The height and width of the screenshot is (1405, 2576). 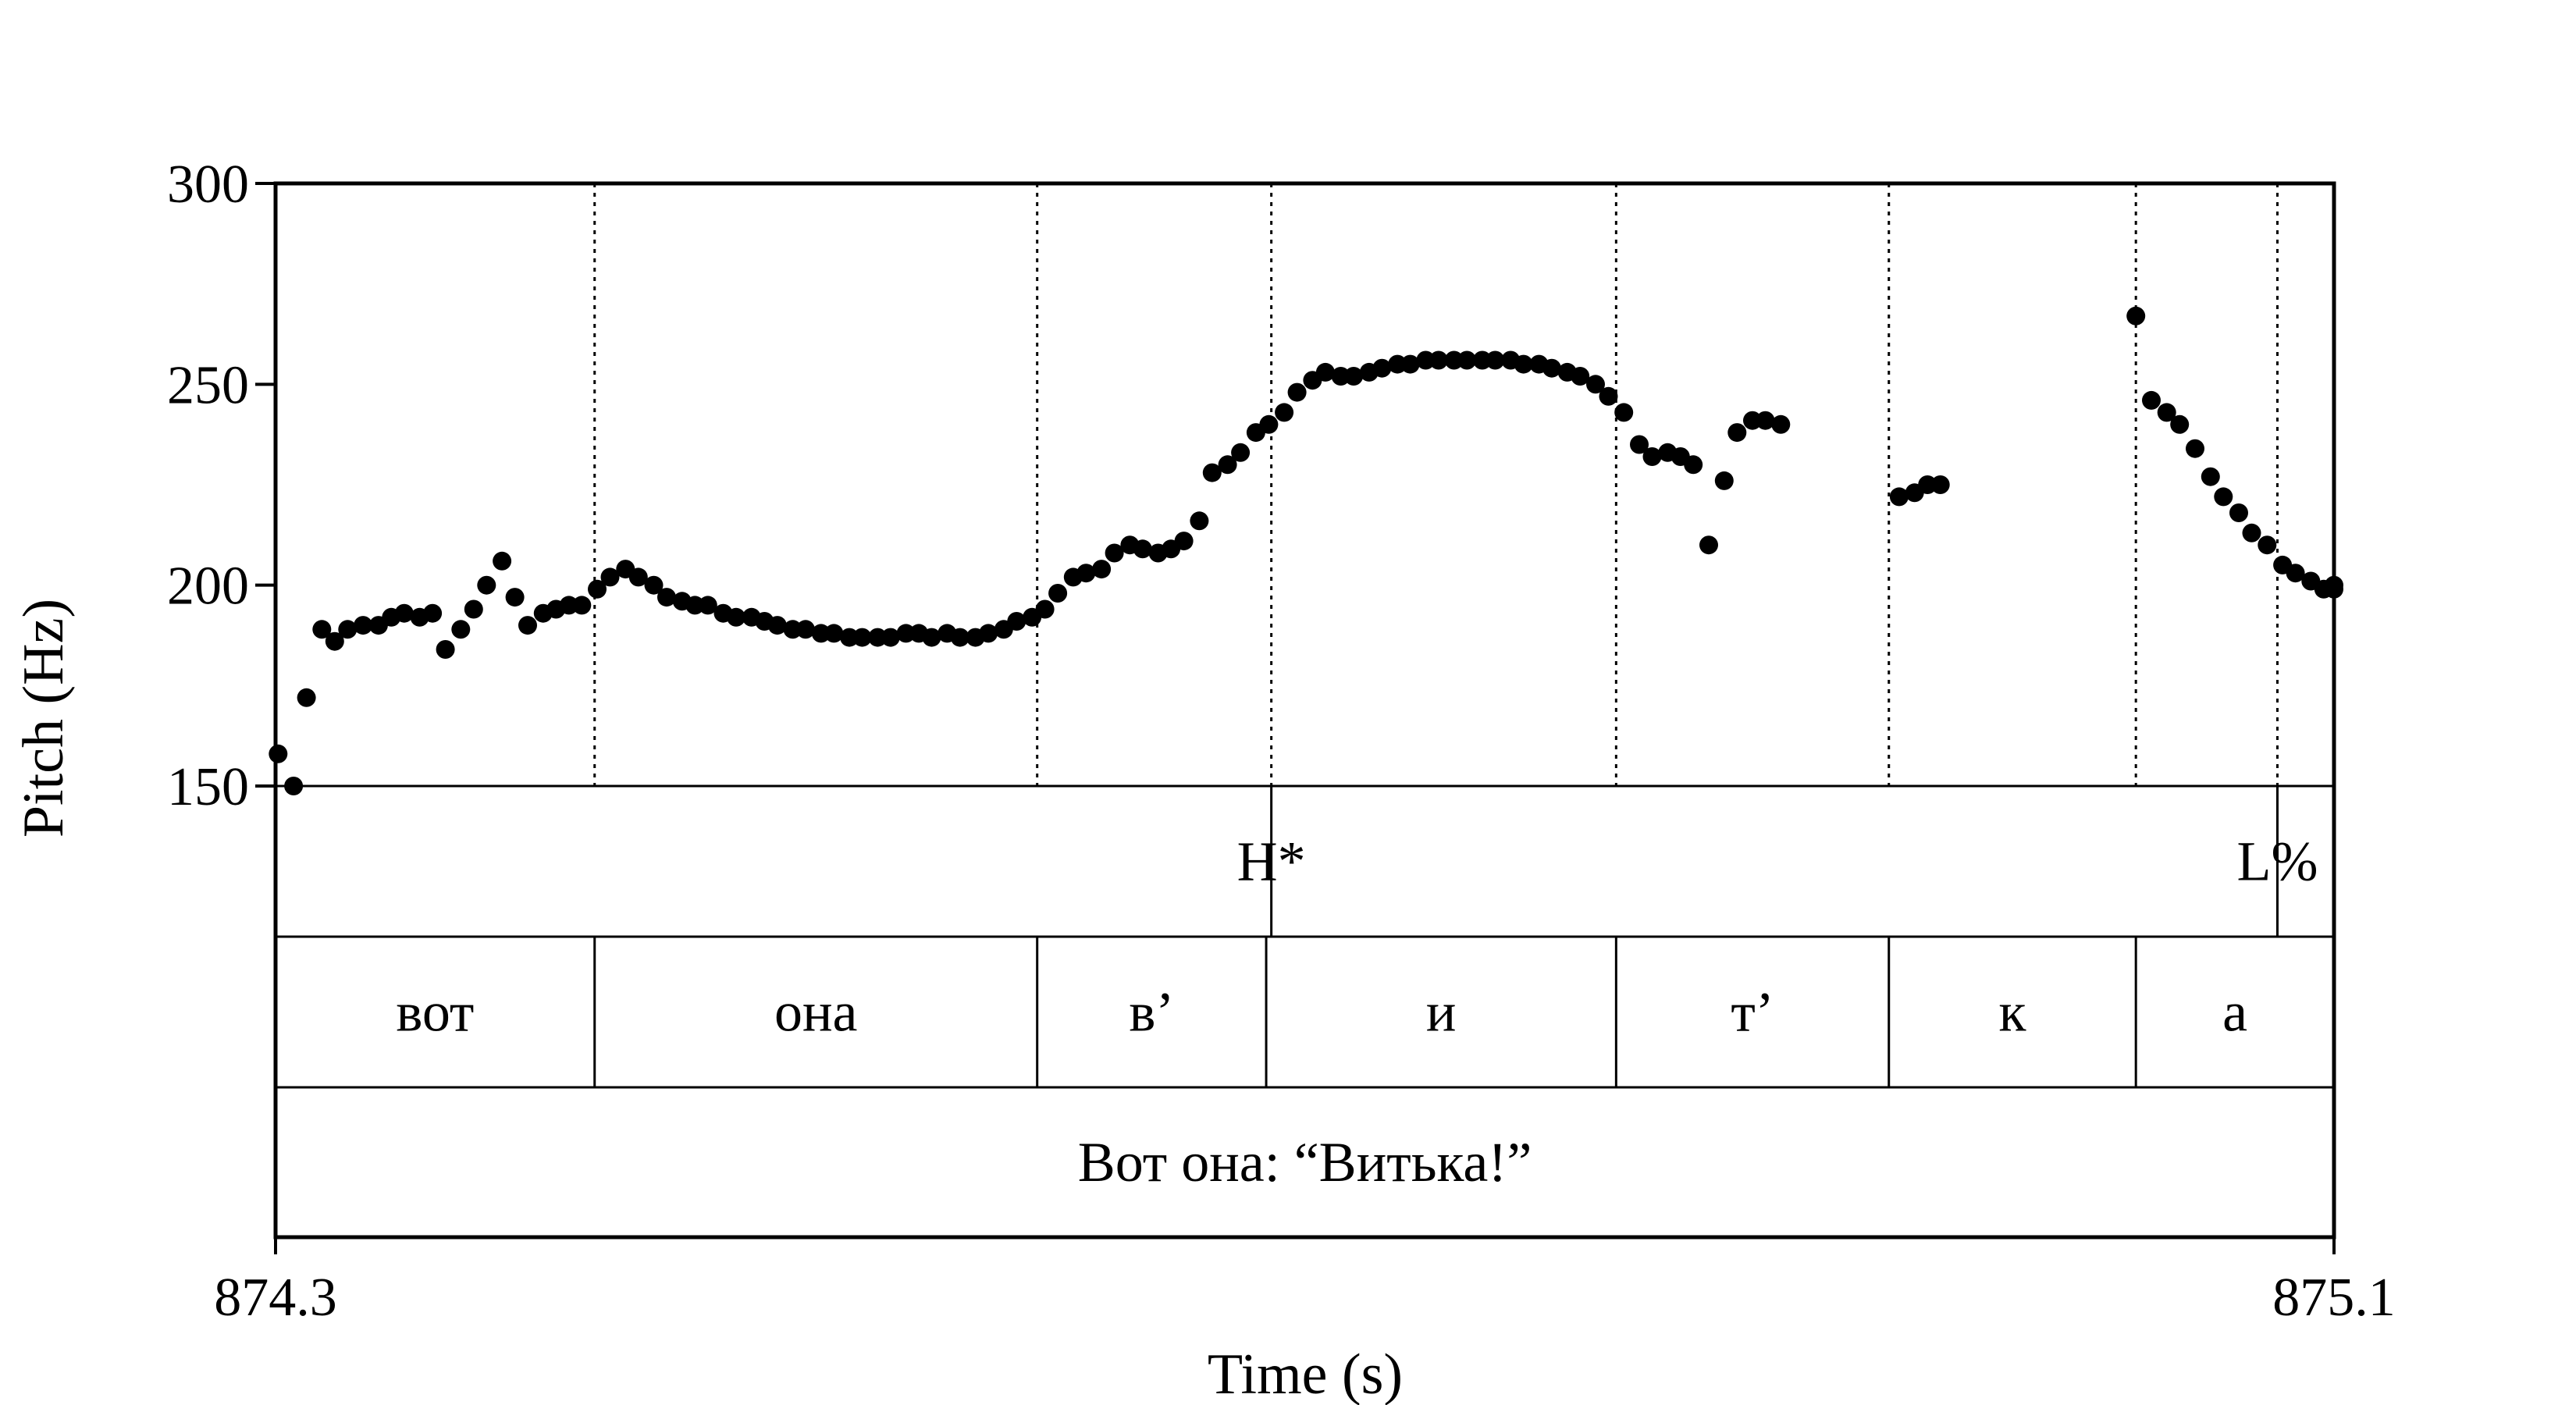 What do you see at coordinates (1441, 1013) in the screenshot?
I see `tier-label: и` at bounding box center [1441, 1013].